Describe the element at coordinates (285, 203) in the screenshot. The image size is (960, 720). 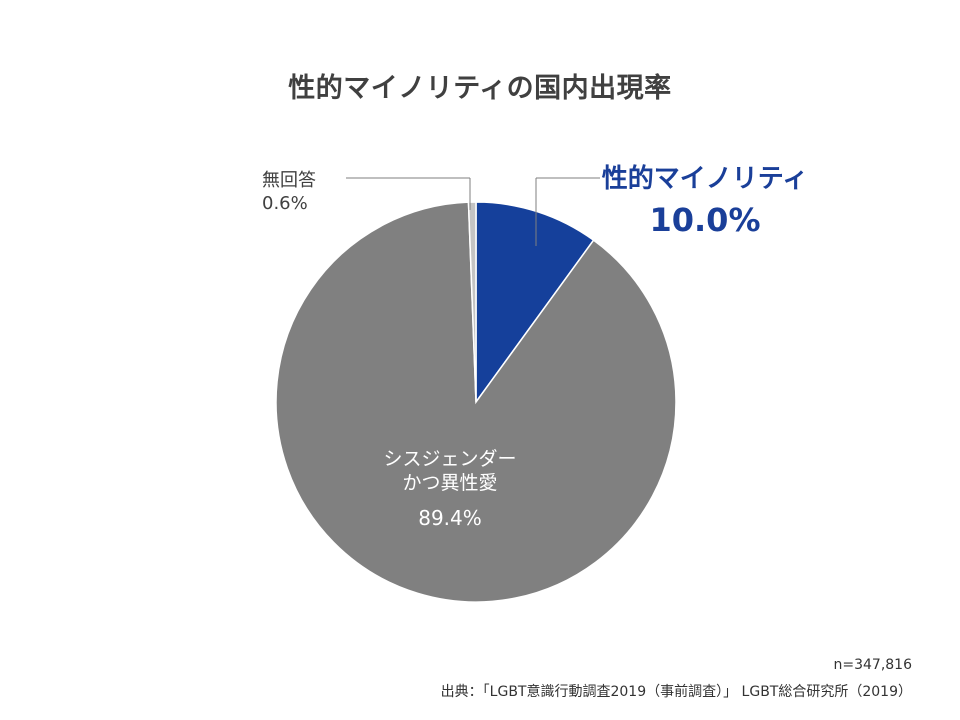
I see `slice-value-no-answer: 0.6%` at that location.